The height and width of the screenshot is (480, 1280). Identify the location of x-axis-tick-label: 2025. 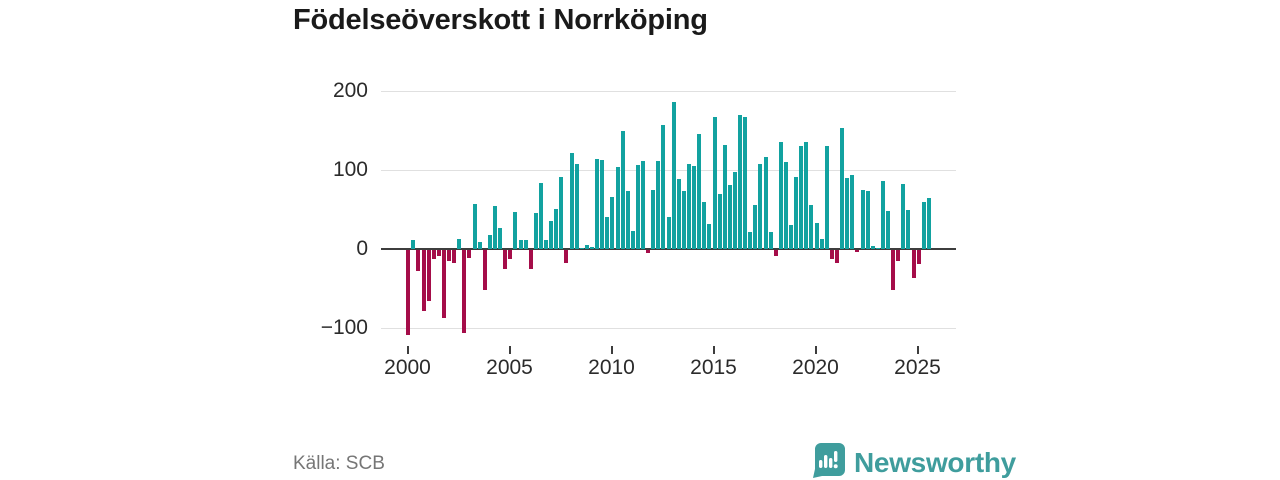
(917, 367).